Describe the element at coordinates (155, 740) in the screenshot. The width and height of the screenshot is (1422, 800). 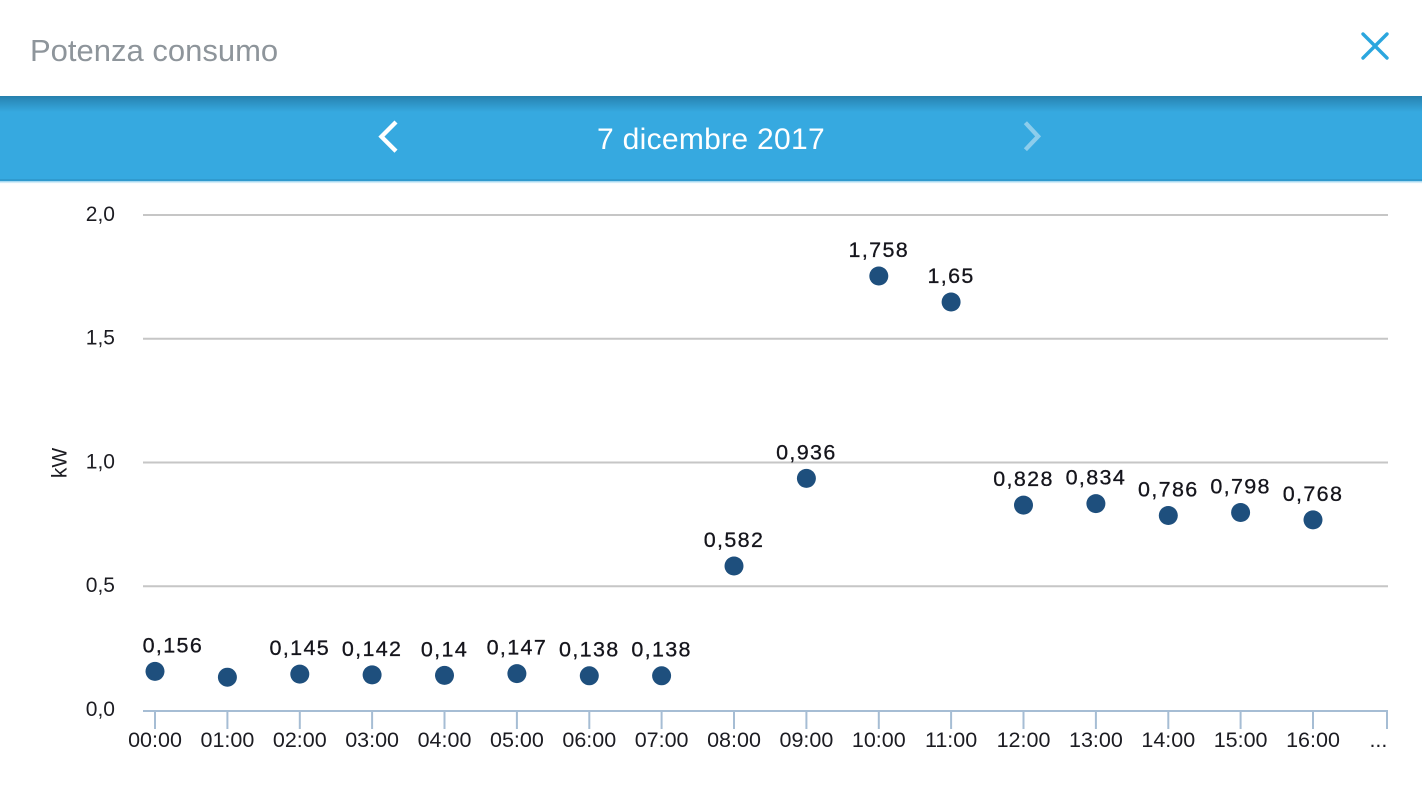
I see `svg-text: 00:00` at that location.